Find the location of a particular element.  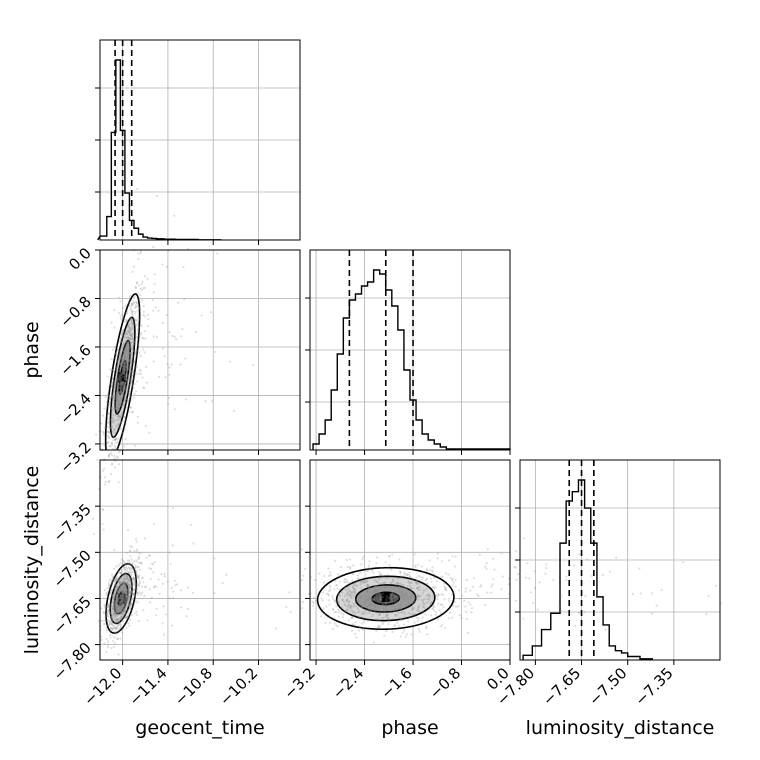

panel-phase-luminosity_distance-frame is located at coordinates (410, 560).